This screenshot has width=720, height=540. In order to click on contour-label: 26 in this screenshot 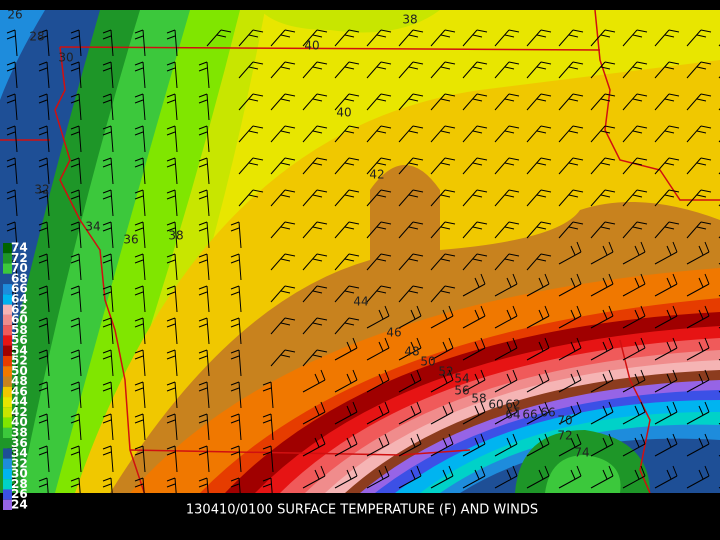, I will do `click(14, 15)`.